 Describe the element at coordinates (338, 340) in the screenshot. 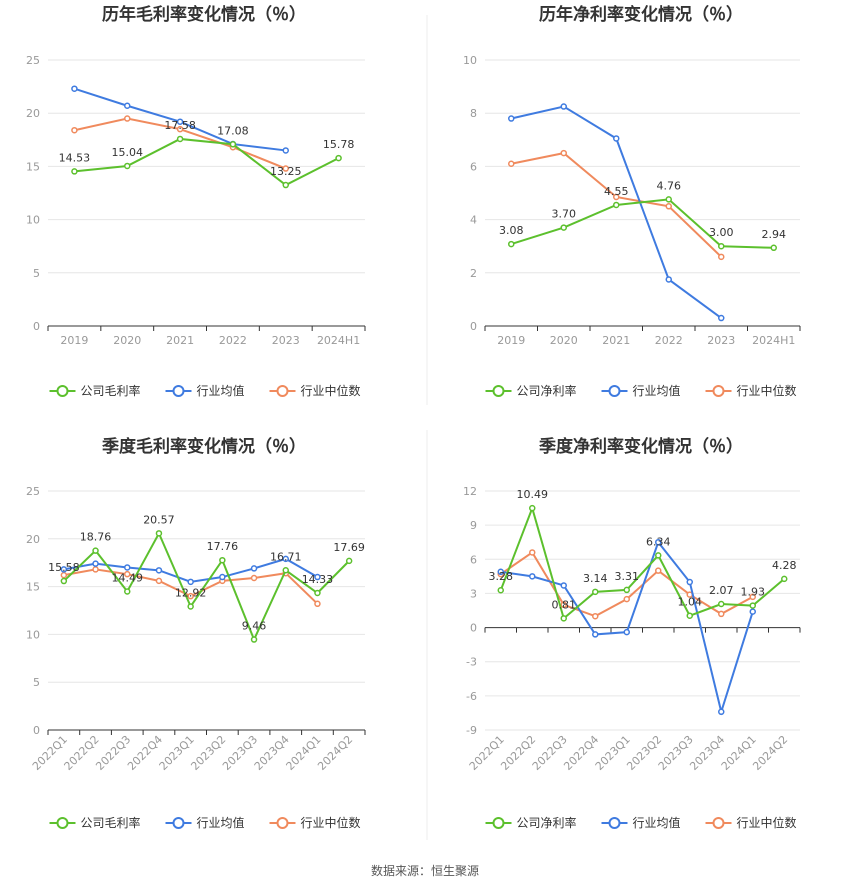

I see `chart1-x-tick: 2024H1` at that location.